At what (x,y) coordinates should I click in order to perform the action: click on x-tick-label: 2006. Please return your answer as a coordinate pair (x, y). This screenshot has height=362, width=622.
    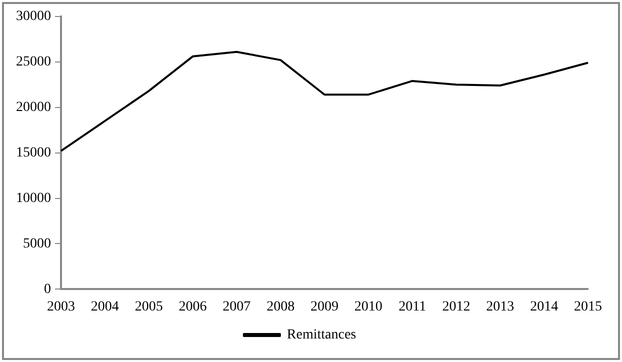
    Looking at the image, I should click on (192, 306).